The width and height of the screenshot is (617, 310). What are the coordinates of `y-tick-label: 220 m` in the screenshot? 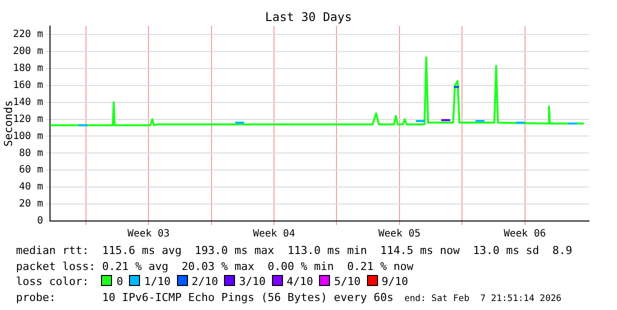 It's located at (28, 34).